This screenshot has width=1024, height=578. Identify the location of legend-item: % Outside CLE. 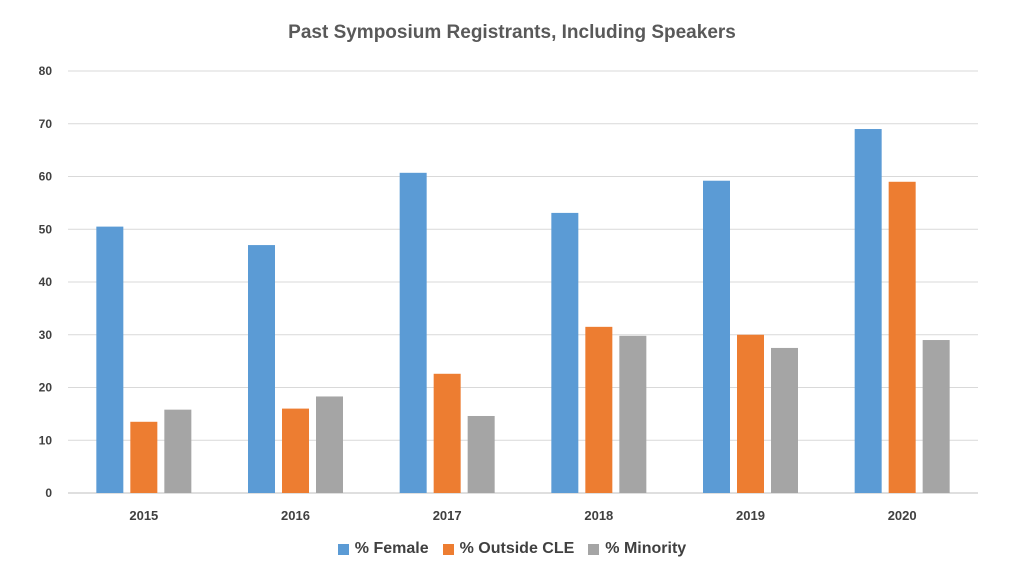
(508, 549).